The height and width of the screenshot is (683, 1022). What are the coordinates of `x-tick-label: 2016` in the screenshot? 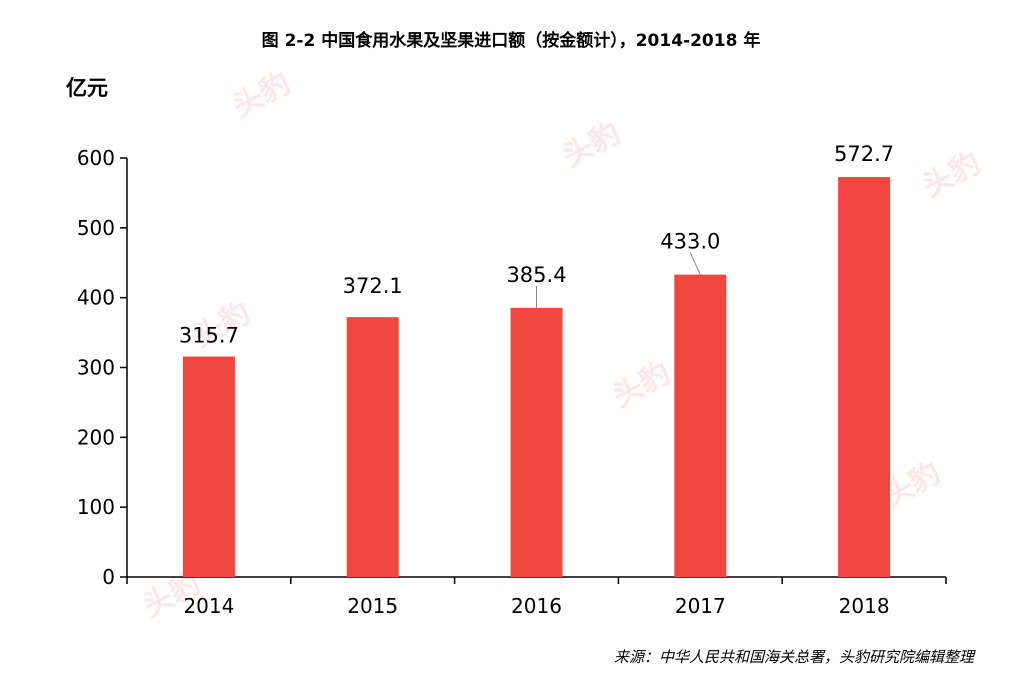 It's located at (536, 606).